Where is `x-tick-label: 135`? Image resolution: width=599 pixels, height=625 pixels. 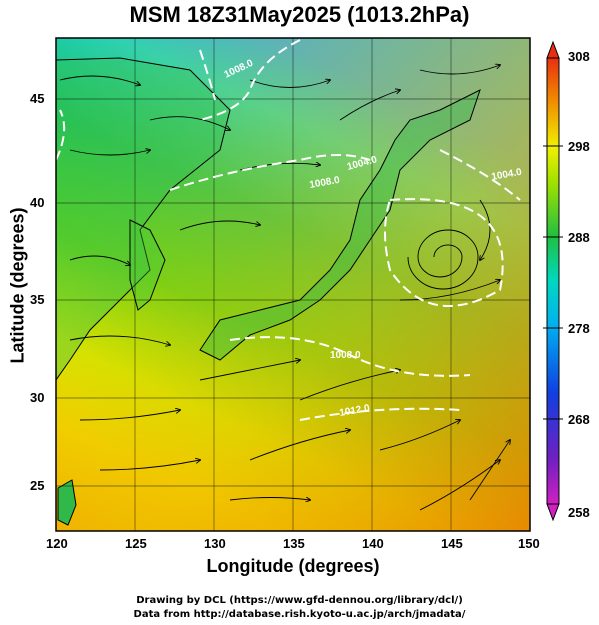
x-tick-label: 135 is located at coordinates (294, 543).